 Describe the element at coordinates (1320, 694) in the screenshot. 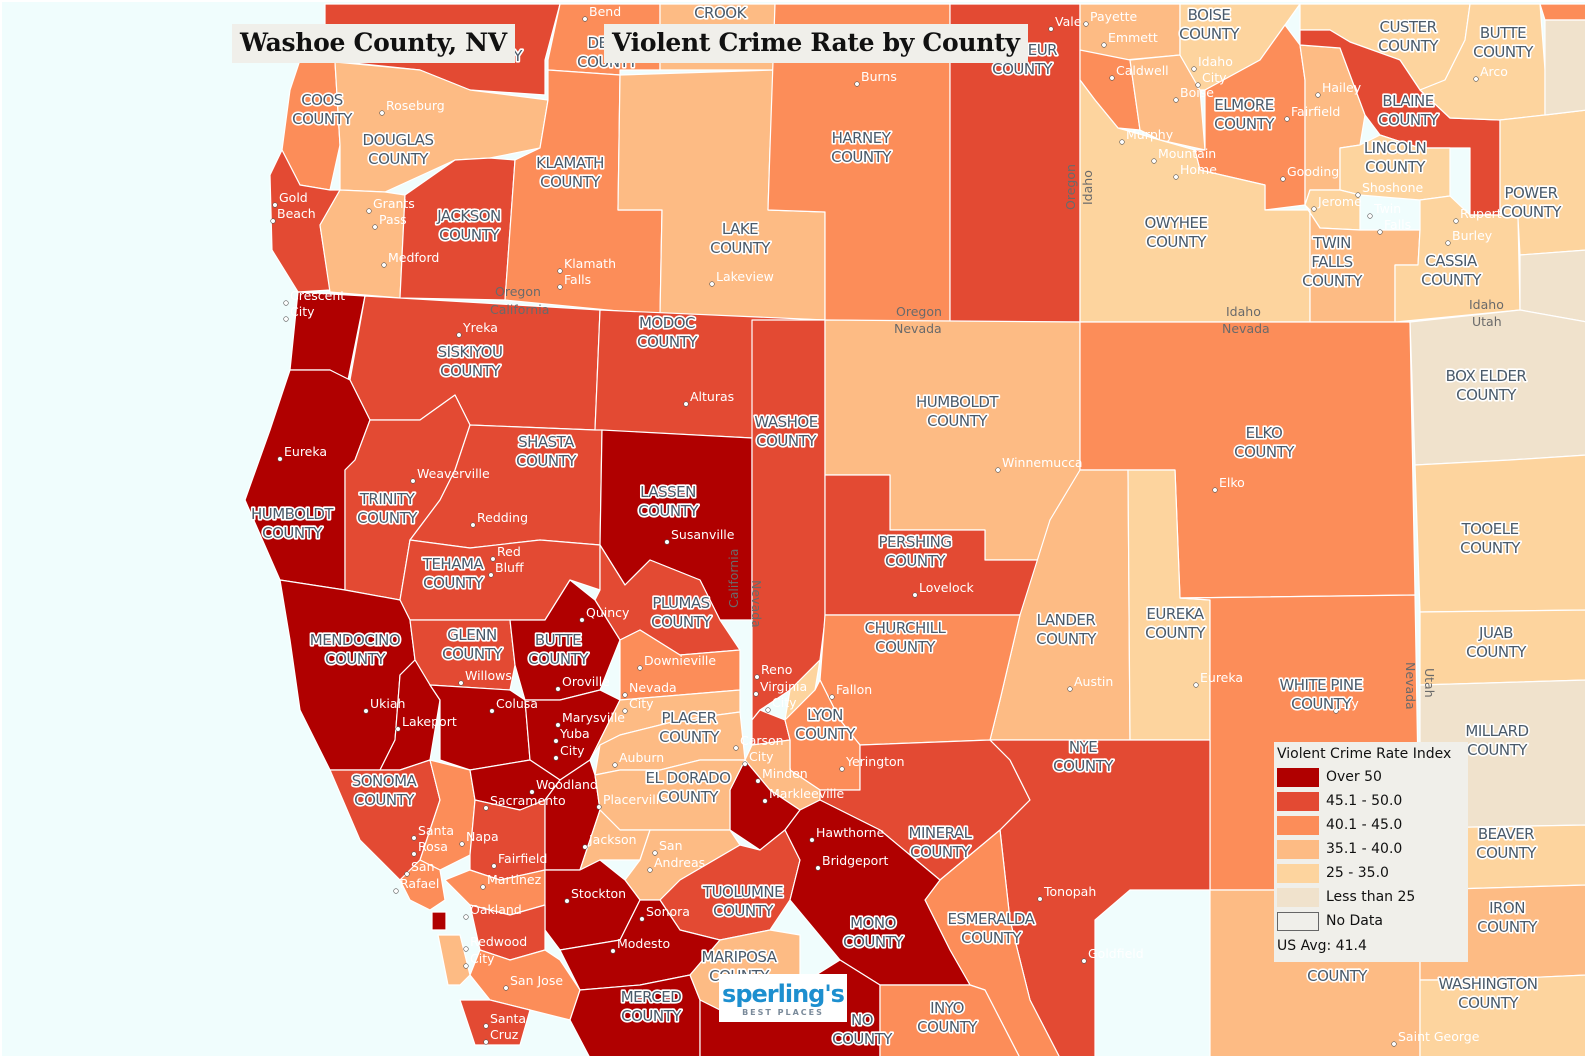

I see `county-label: WHITE PINE COUNTY` at that location.